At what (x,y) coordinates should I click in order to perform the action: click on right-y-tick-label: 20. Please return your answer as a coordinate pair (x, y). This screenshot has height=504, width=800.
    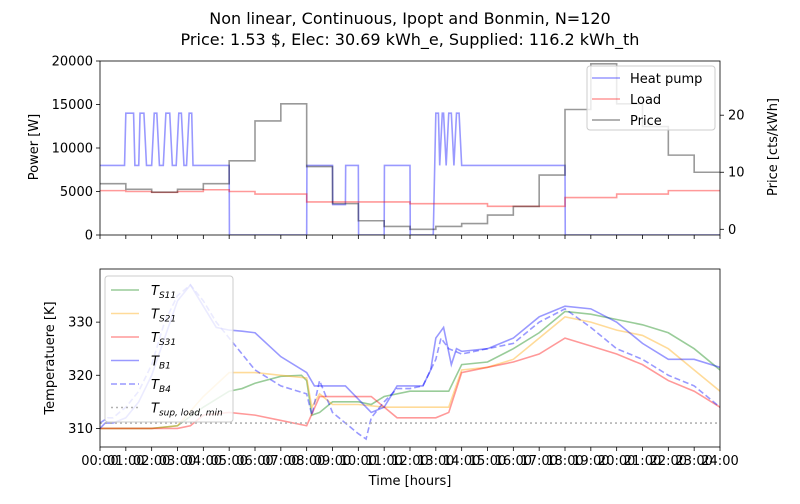
    Looking at the image, I should click on (736, 116).